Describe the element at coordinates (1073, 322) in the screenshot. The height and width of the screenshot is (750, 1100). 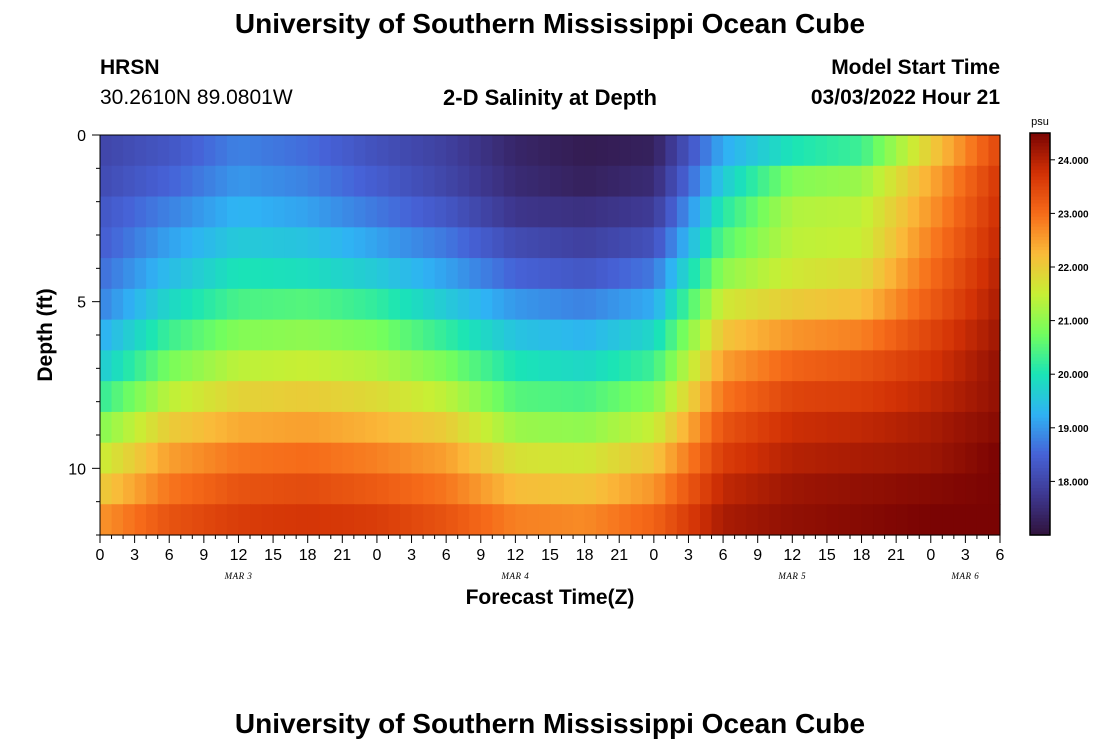
I see `colorbar-tick-label: 21.000` at that location.